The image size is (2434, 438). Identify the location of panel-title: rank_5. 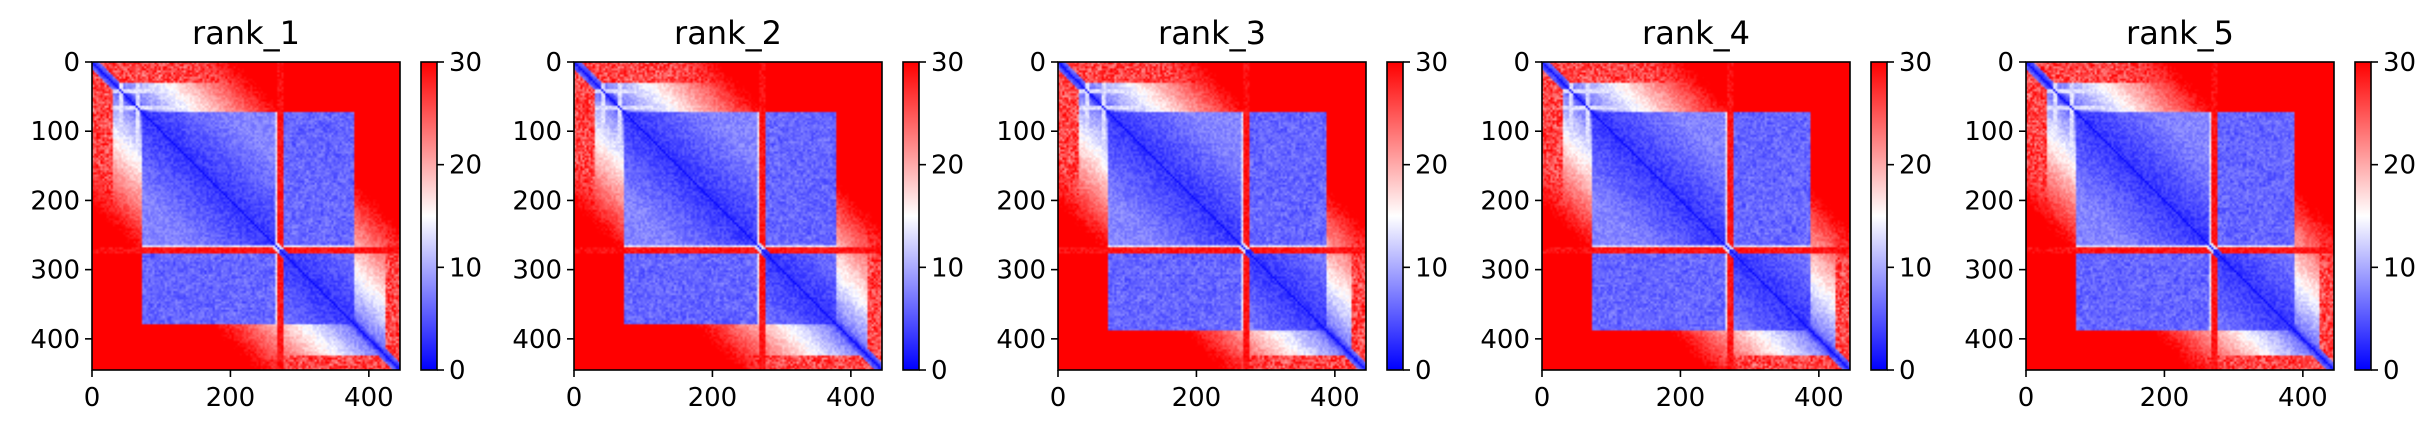
(2180, 33).